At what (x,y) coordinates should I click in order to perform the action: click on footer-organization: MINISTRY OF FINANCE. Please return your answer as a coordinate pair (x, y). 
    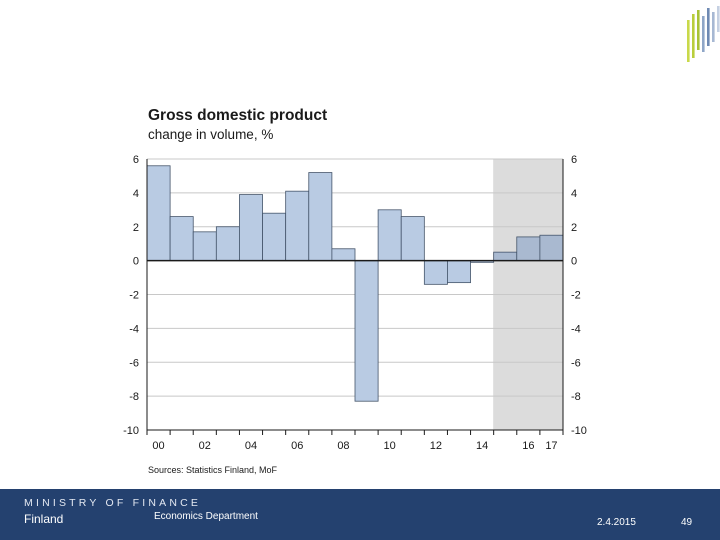
    Looking at the image, I should click on (113, 503).